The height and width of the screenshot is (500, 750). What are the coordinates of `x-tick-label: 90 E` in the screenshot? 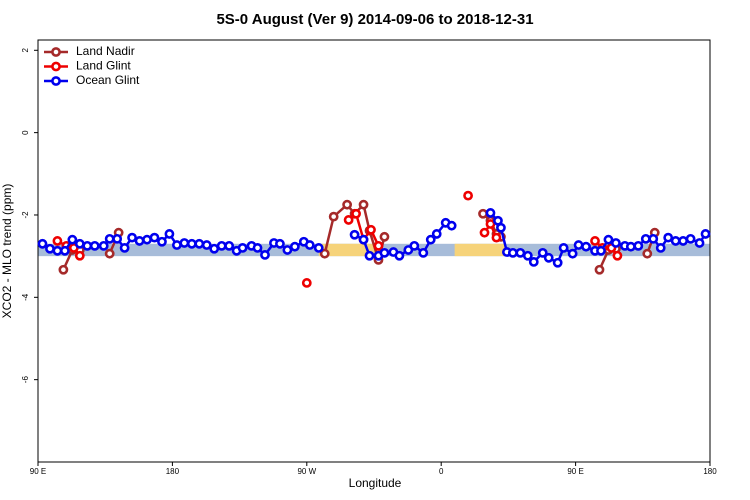 It's located at (575, 471).